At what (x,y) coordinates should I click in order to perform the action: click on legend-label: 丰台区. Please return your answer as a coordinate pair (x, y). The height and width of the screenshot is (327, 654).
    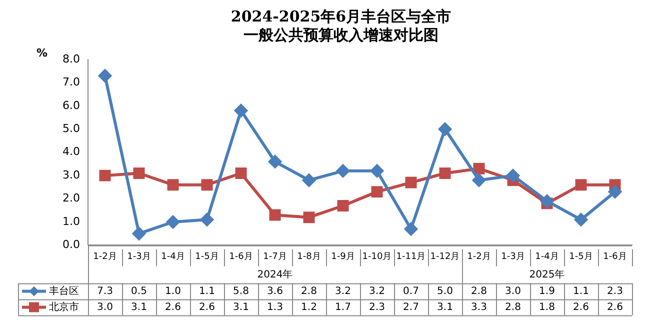
    Looking at the image, I should click on (64, 290).